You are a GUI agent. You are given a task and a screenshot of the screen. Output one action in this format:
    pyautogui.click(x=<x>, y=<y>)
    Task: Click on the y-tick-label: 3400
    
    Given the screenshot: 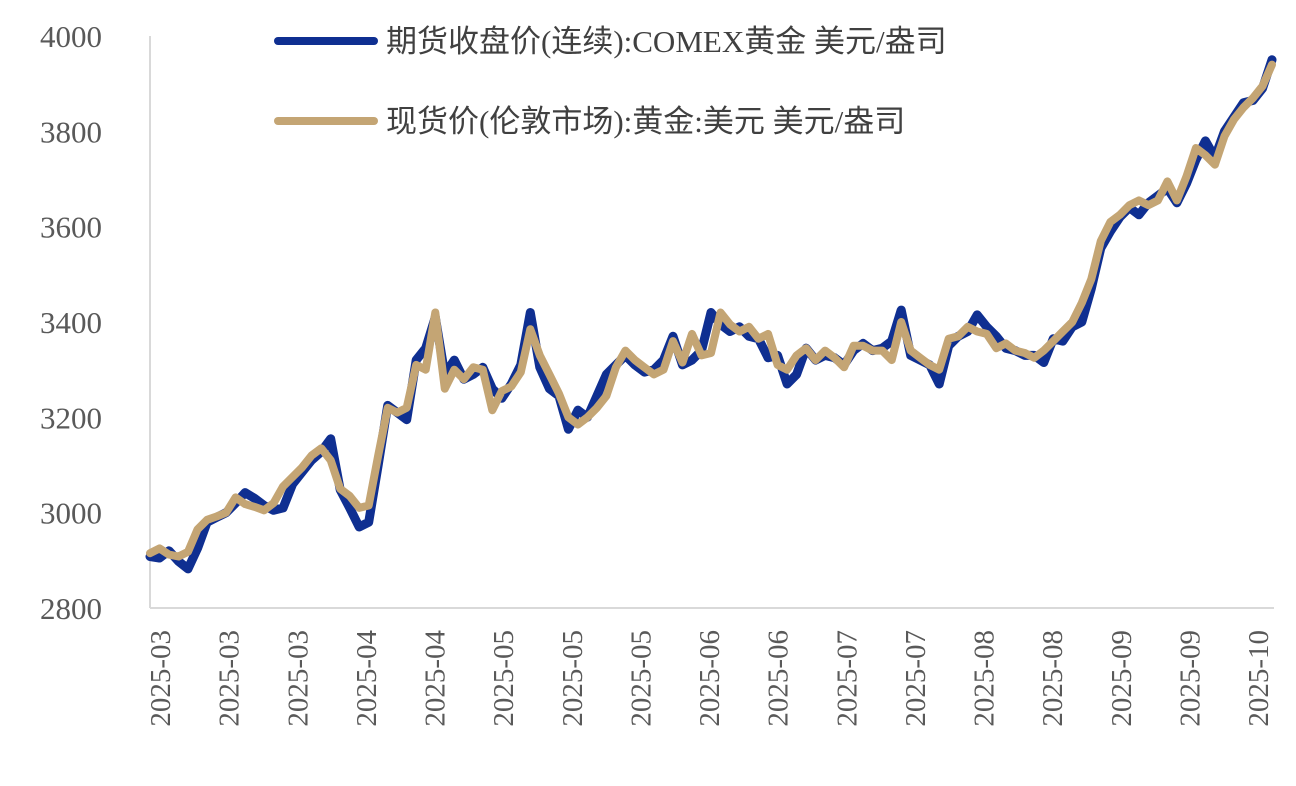 What is the action you would take?
    pyautogui.click(x=71, y=322)
    